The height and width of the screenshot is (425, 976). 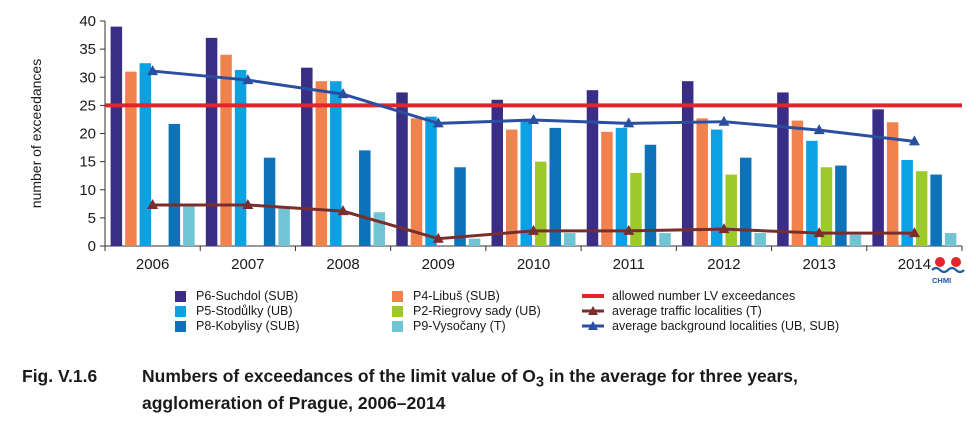 I want to click on x-tick-label: 2011, so click(x=629, y=264).